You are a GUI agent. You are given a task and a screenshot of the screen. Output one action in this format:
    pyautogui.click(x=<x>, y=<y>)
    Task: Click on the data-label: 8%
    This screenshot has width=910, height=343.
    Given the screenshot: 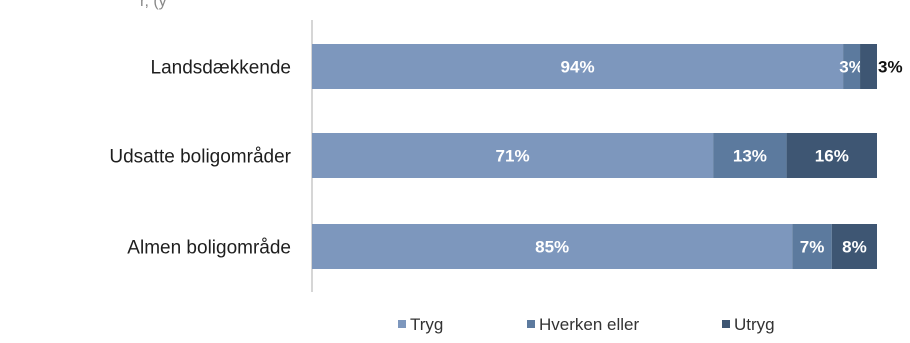 What is the action you would take?
    pyautogui.click(x=854, y=247)
    